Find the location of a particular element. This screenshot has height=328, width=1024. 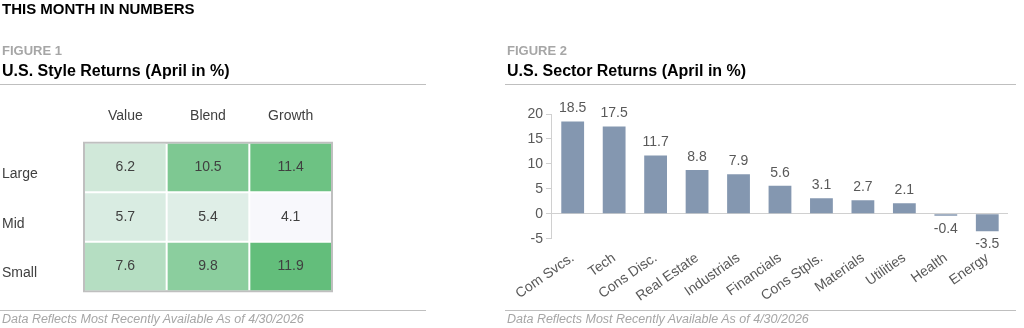

y-tick-label: 15 is located at coordinates (535, 137).